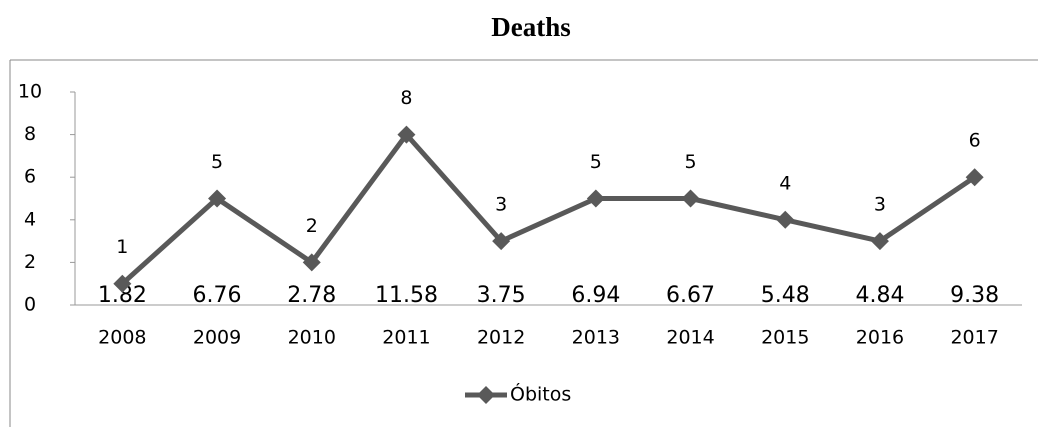  Describe the element at coordinates (974, 338) in the screenshot. I see `x-tick-label: 2017` at that location.